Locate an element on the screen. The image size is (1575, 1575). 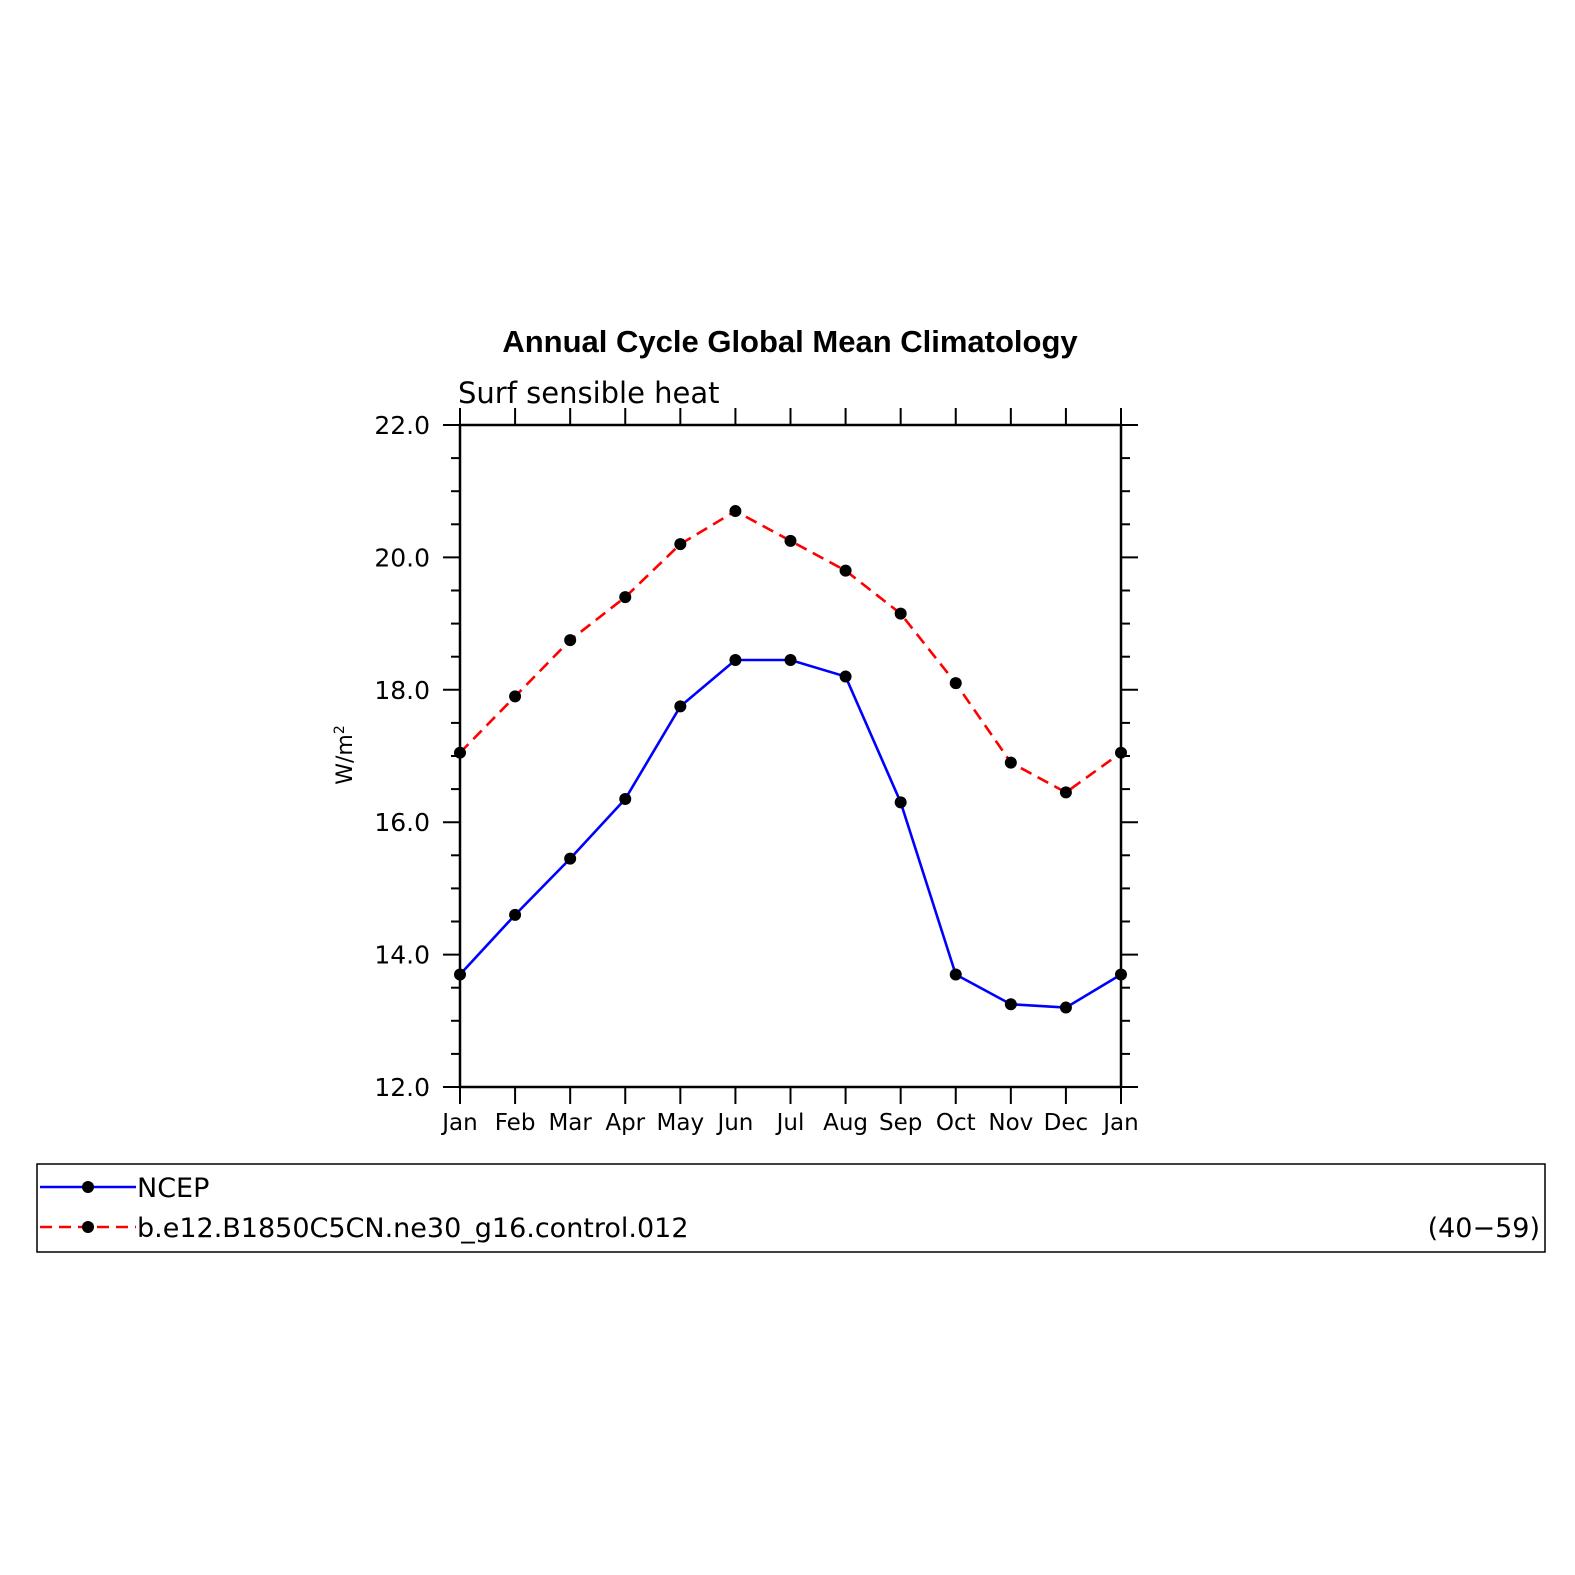
y-tick-label: 18.0 is located at coordinates (402, 690).